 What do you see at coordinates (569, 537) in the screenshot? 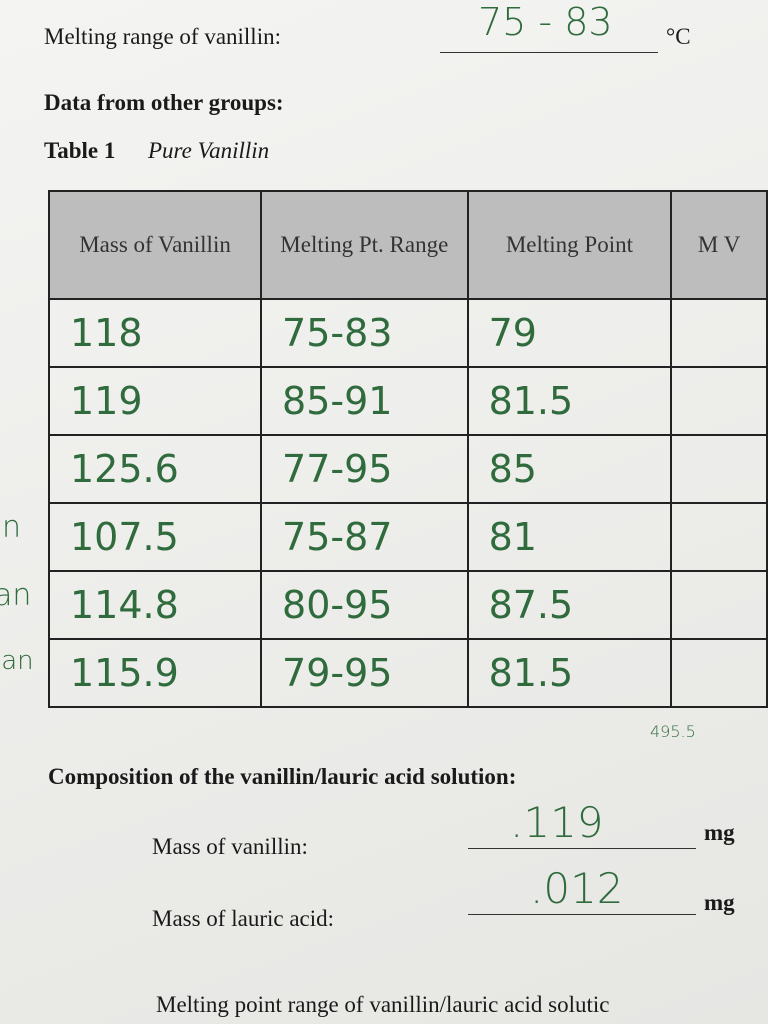
I see `cell: 81` at bounding box center [569, 537].